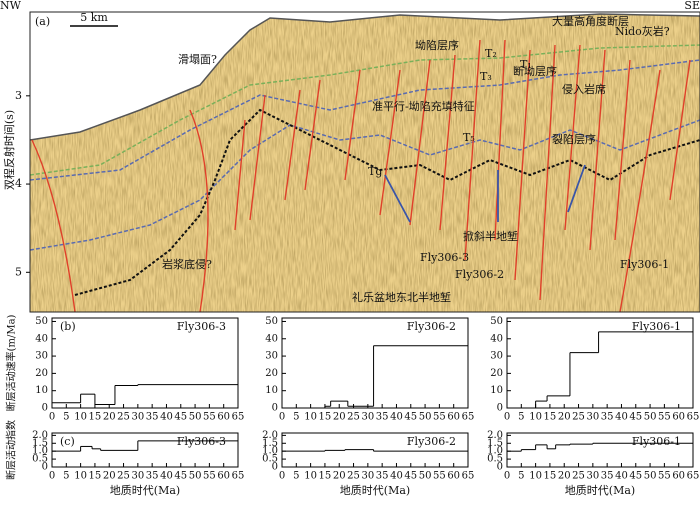 The image size is (700, 521). What do you see at coordinates (535, 71) in the screenshot?
I see `annotation: 断坳层序` at bounding box center [535, 71].